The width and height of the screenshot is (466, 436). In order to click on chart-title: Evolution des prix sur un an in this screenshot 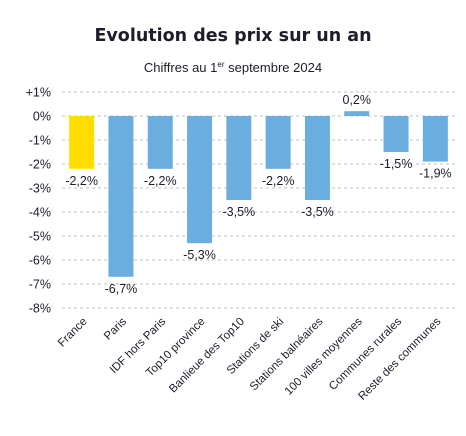, I will do `click(233, 36)`.